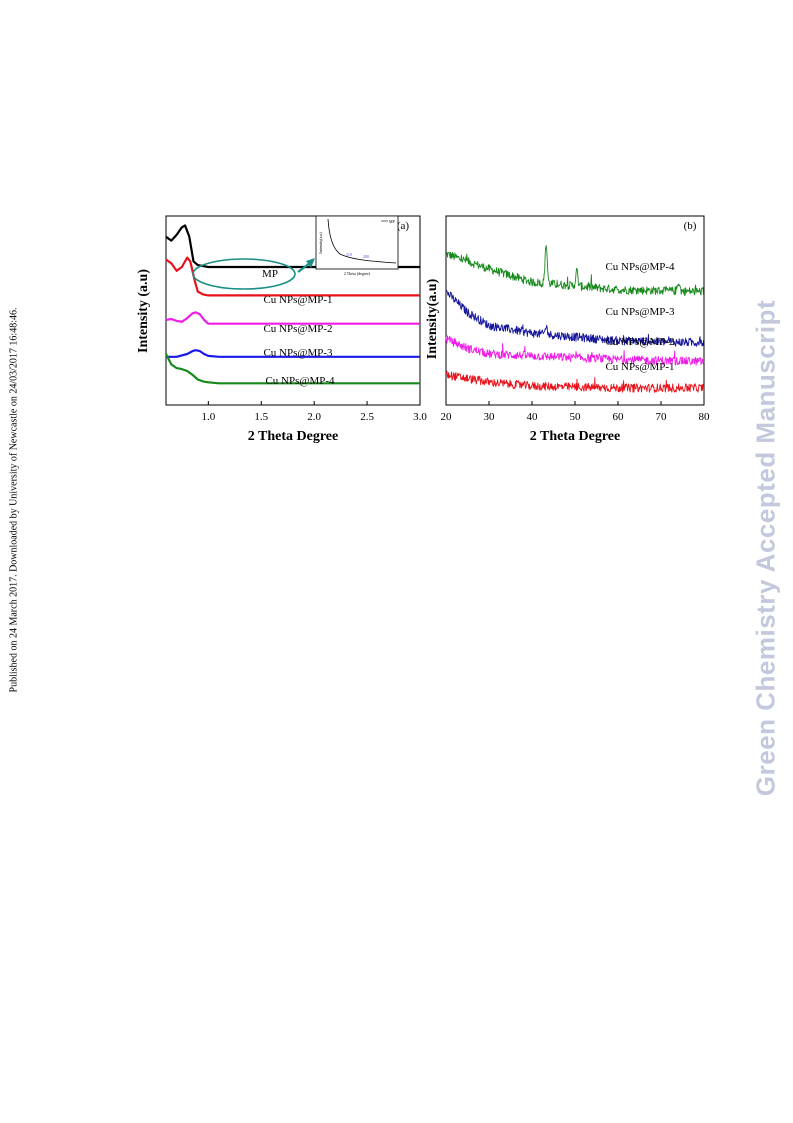  What do you see at coordinates (533, 417) in the screenshot?
I see `panel-b-x-tick-label: 40` at bounding box center [533, 417].